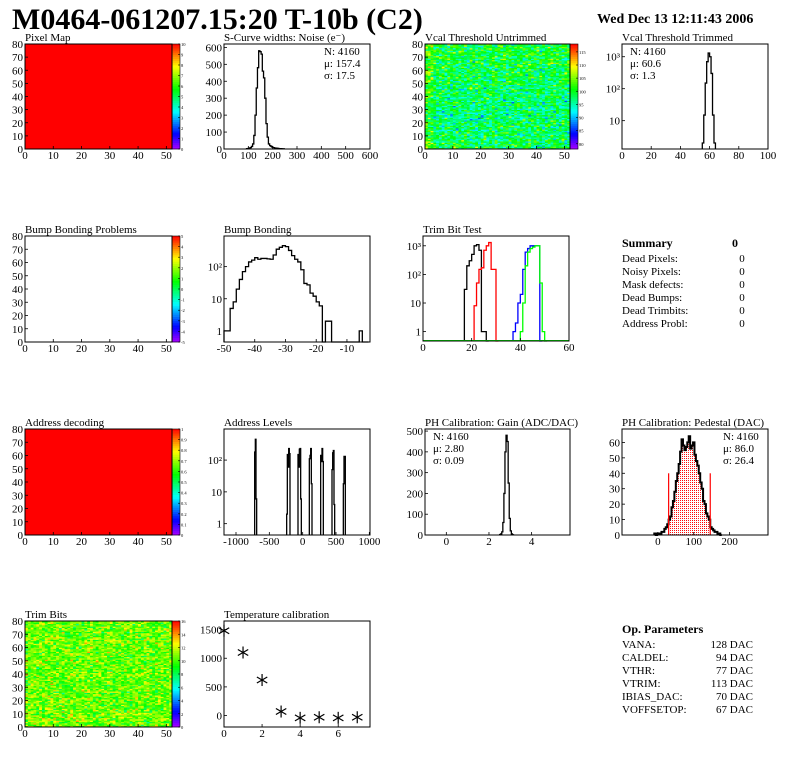 The width and height of the screenshot is (796, 772). I want to click on y-tick-label: 40, so click(615, 474).